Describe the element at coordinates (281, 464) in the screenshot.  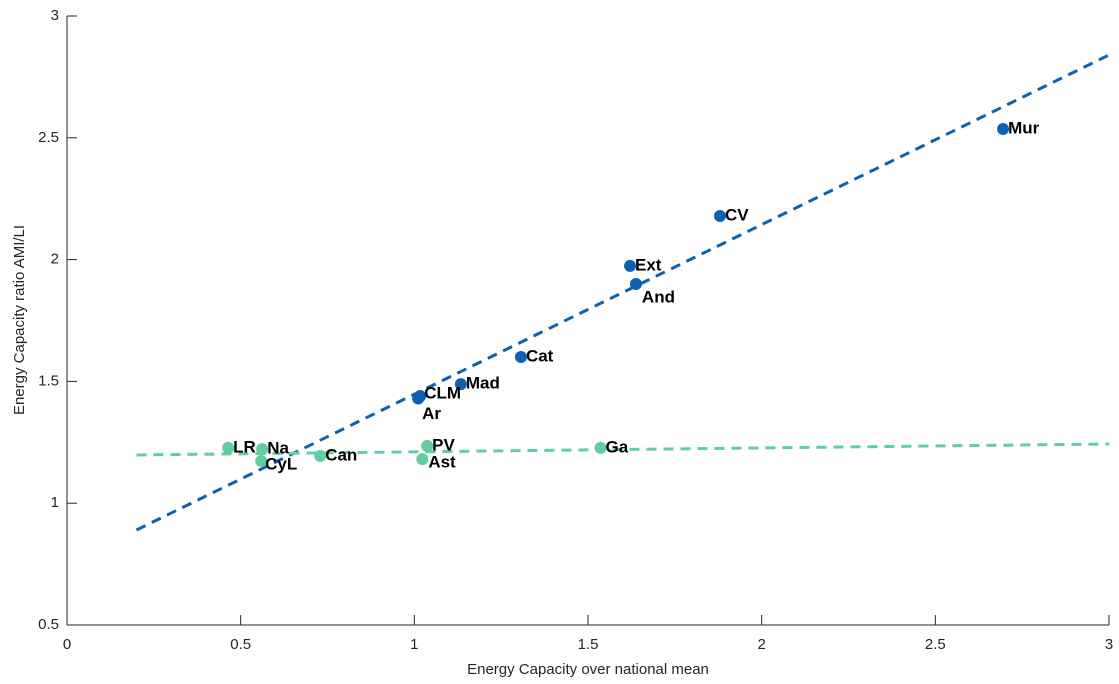
I see `point-label: CyL` at that location.